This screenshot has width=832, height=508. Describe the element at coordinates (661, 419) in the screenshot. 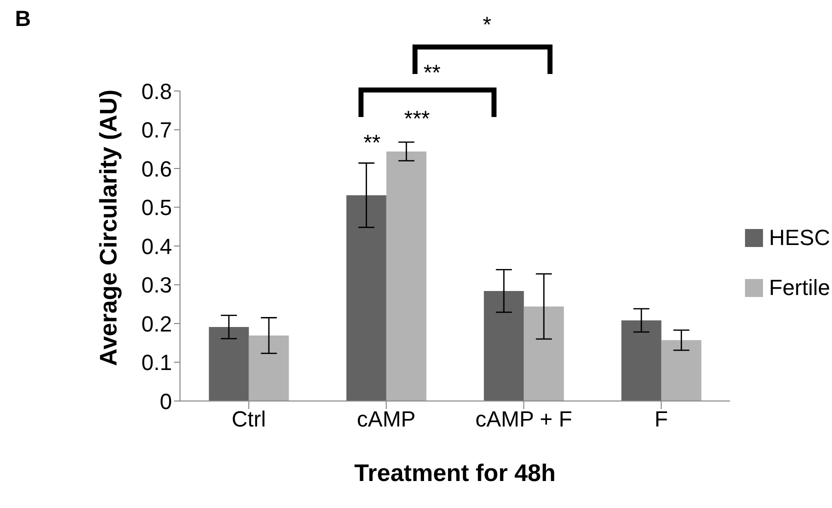

I see `x-tick-label: F` at that location.